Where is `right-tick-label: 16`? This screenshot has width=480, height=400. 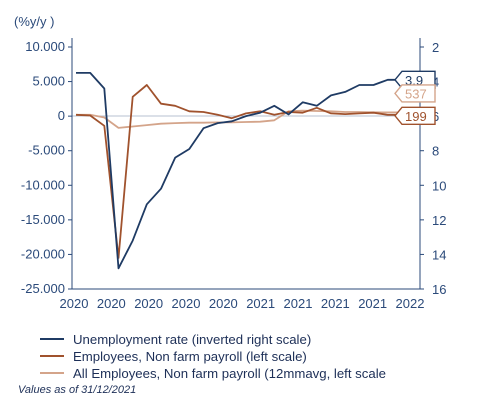 right-tick-label: 16 is located at coordinates (439, 289).